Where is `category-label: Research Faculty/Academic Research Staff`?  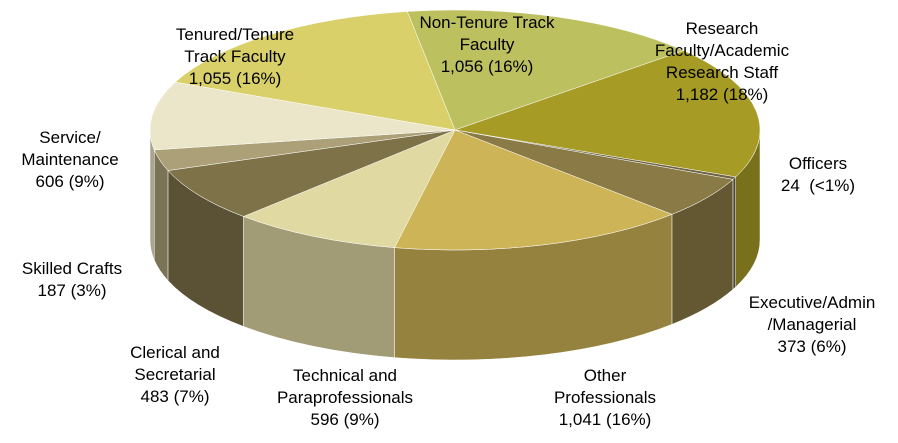
category-label: Research Faculty/Academic Research Staff is located at coordinates (722, 50).